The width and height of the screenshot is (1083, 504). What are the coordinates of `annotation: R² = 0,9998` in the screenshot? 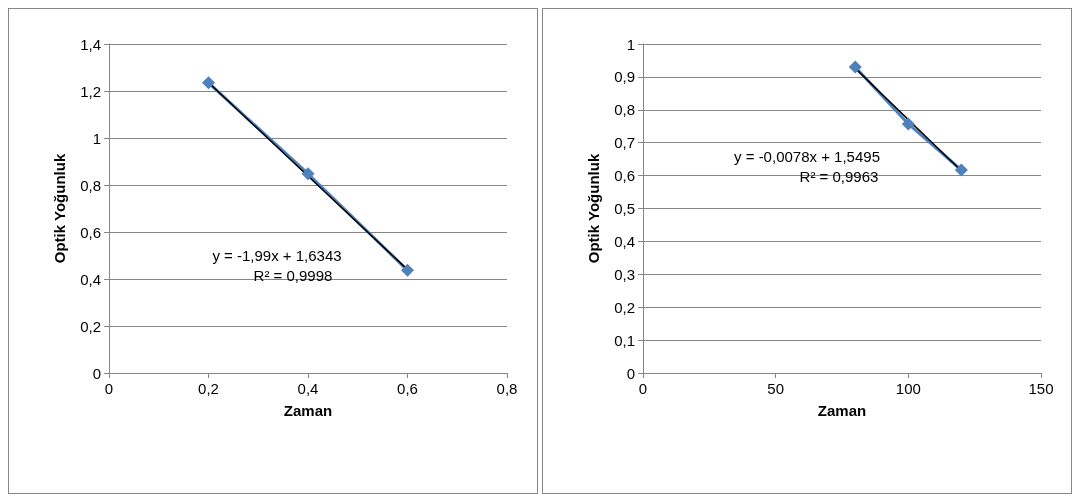 It's located at (293, 276).